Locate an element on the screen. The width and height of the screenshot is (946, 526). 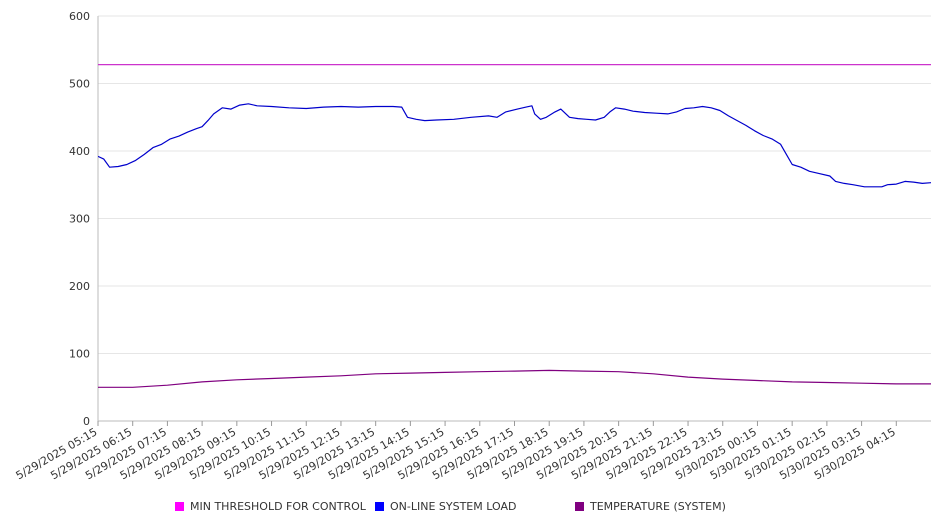
legend-item-temperature: TEMPERATURE (SYSTEM) is located at coordinates (650, 506).